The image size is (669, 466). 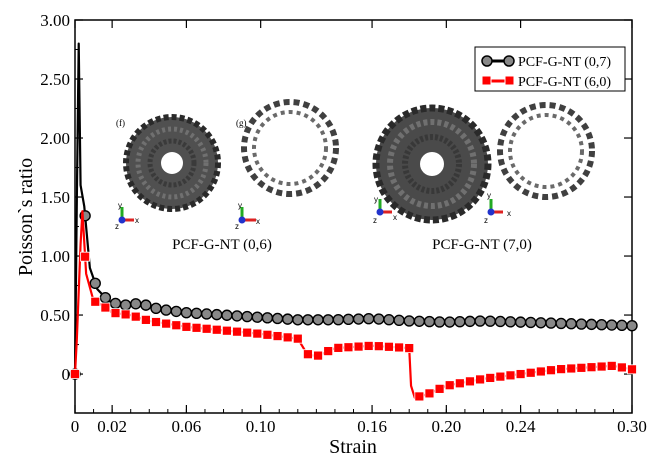 I want to click on x-tick-label: 0.20, so click(x=446, y=426).